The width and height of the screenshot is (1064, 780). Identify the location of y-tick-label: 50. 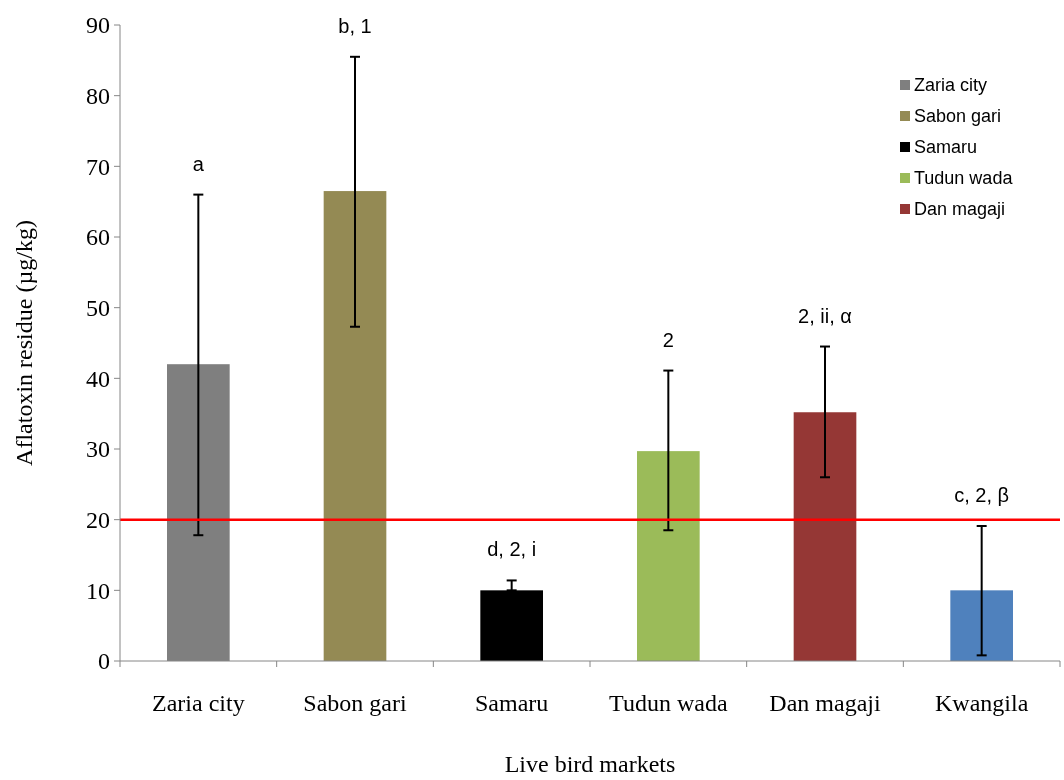
(98, 308).